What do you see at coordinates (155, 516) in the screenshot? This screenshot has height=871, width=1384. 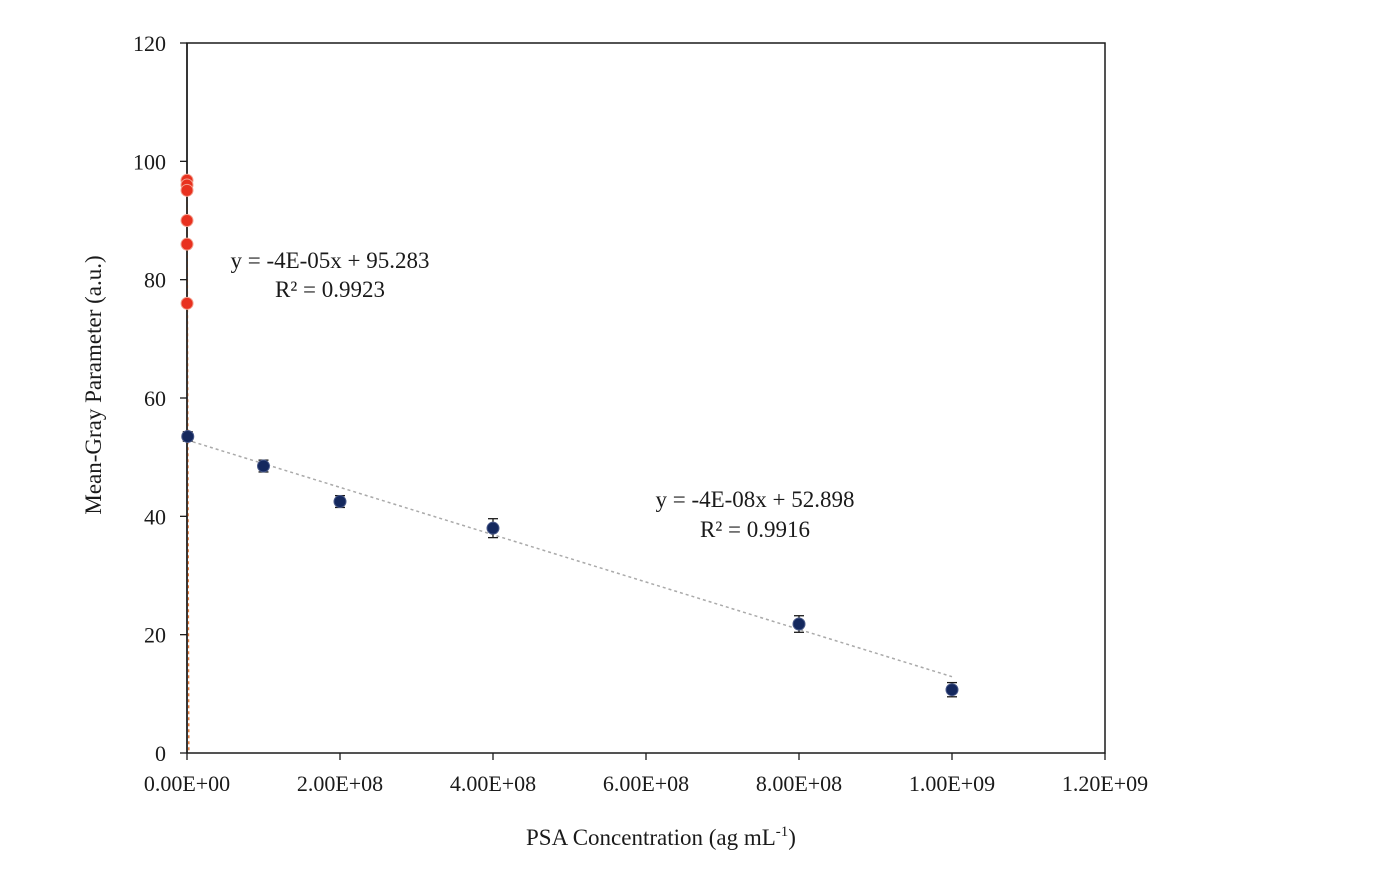 I see `y-tick-label: 40` at bounding box center [155, 516].